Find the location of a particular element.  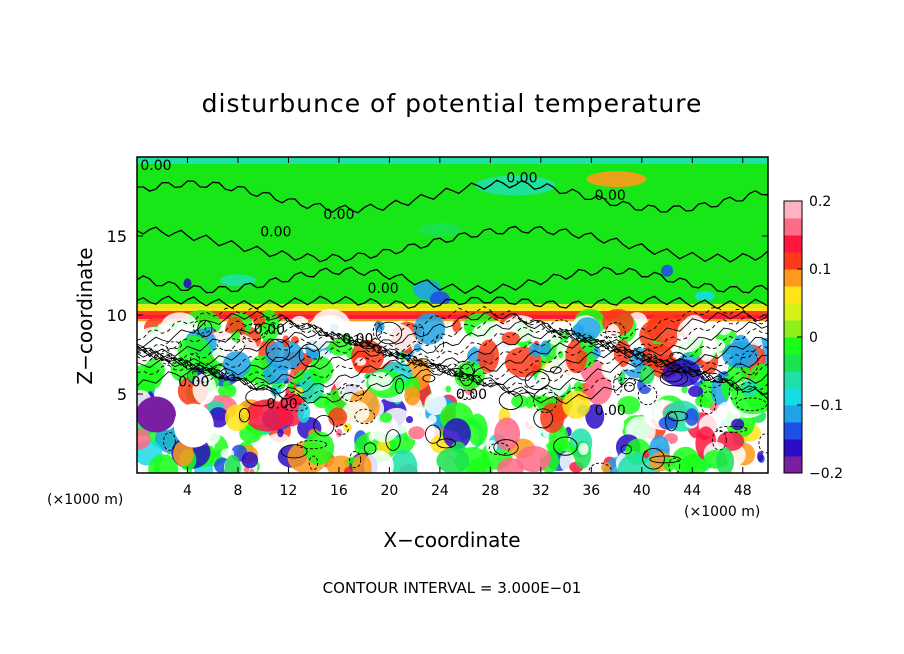

x-tick-label: 40 is located at coordinates (642, 491).